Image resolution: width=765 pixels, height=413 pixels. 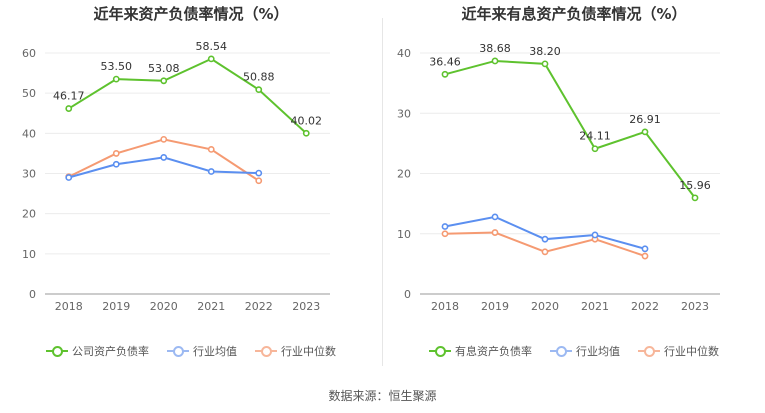 I want to click on data-label: 50.88, so click(x=259, y=77).